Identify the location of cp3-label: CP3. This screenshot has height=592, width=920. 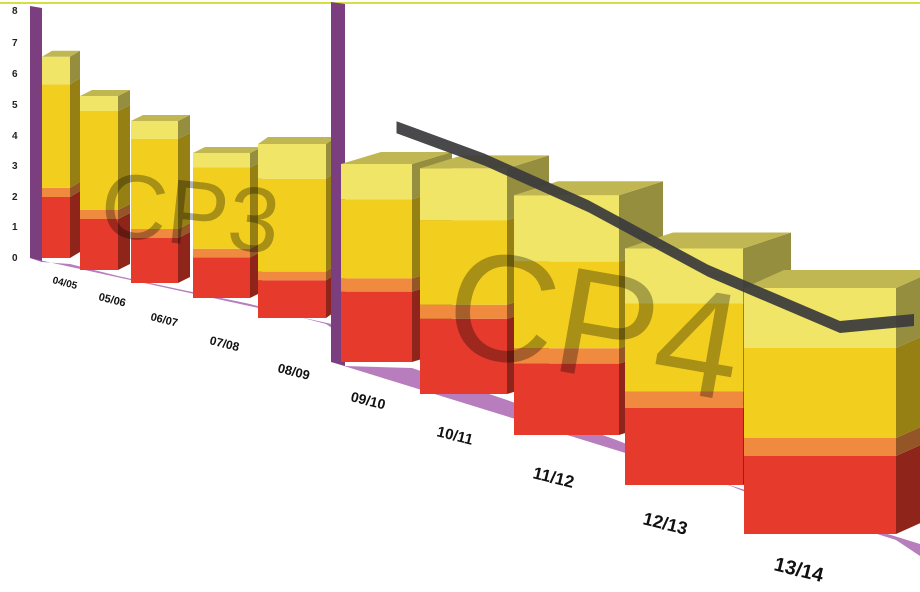
(190, 213).